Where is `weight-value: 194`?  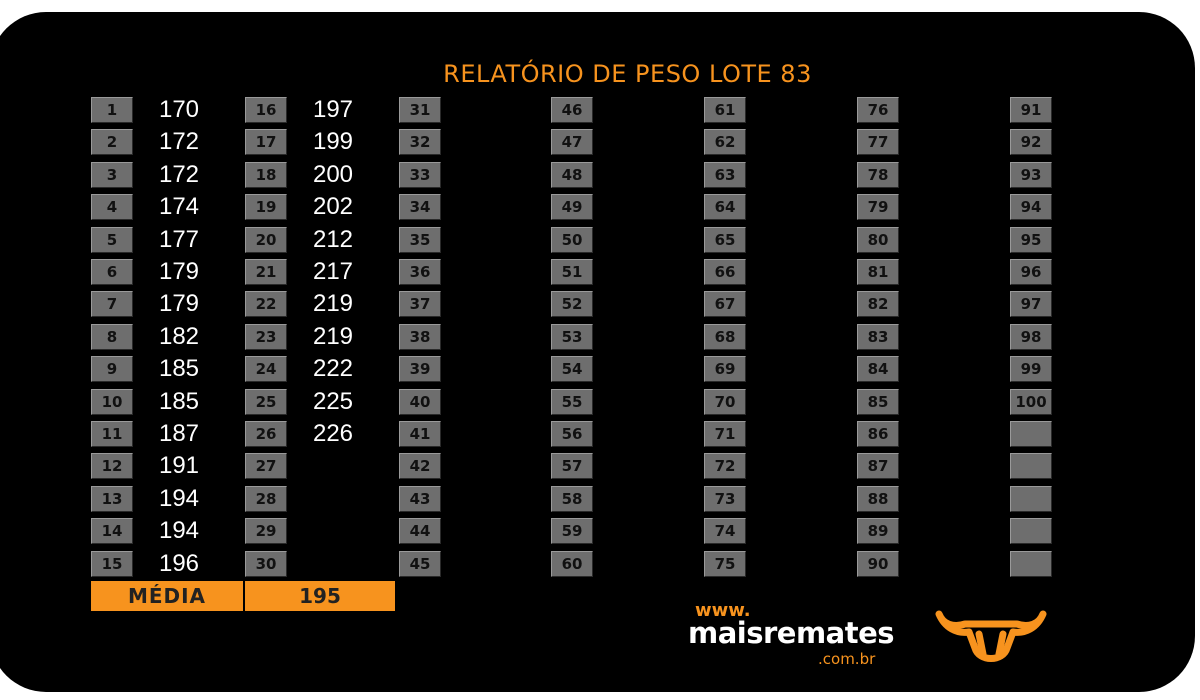 weight-value: 194 is located at coordinates (179, 531).